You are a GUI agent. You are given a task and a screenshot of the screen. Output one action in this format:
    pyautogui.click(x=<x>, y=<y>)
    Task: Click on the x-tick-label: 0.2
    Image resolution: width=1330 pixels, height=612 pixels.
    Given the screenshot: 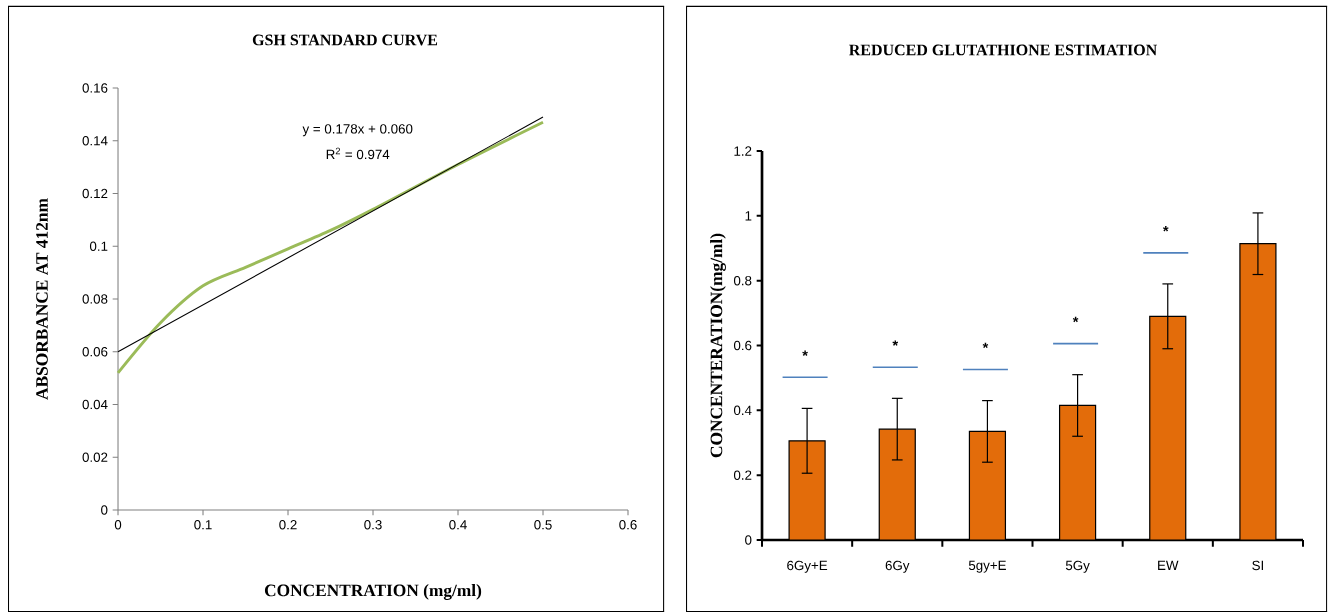 What is the action you would take?
    pyautogui.click(x=288, y=525)
    